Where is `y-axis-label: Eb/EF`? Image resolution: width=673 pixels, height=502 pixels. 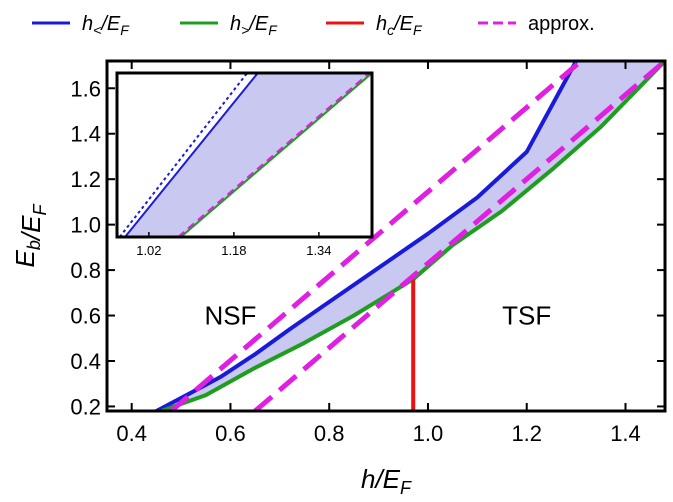 y-axis-label: Eb/EF is located at coordinates (30, 236).